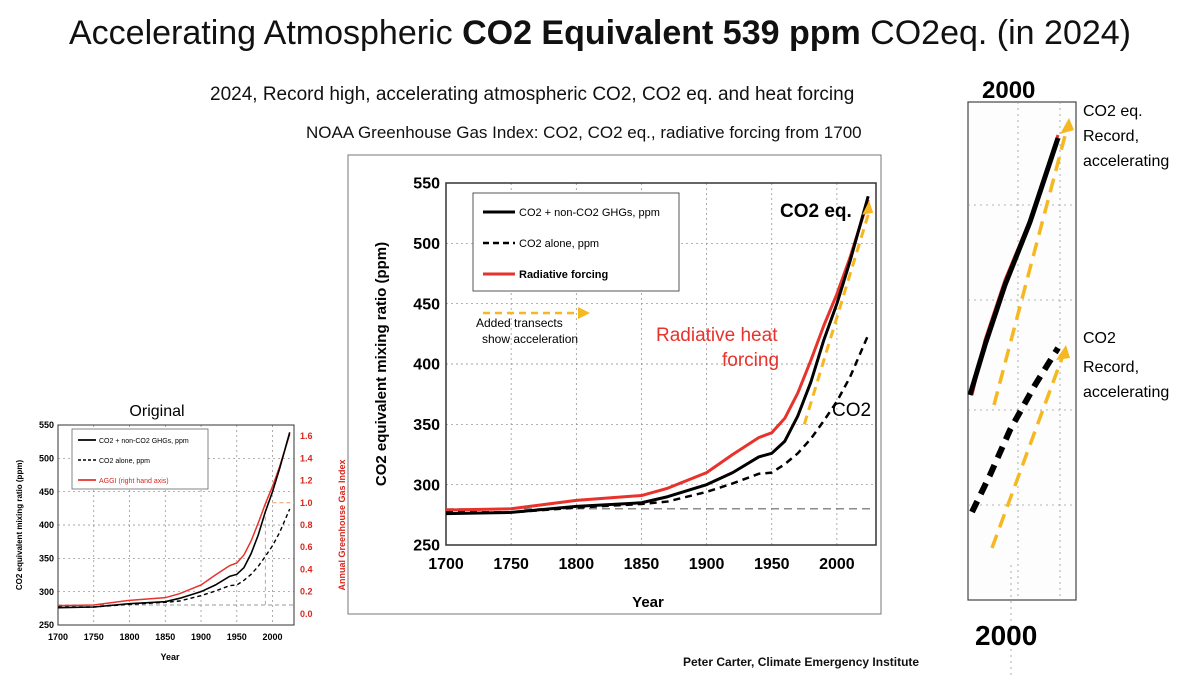 The height and width of the screenshot is (675, 1200). Describe the element at coordinates (1111, 367) in the screenshot. I see `zoom-co2-2: Record,` at that location.